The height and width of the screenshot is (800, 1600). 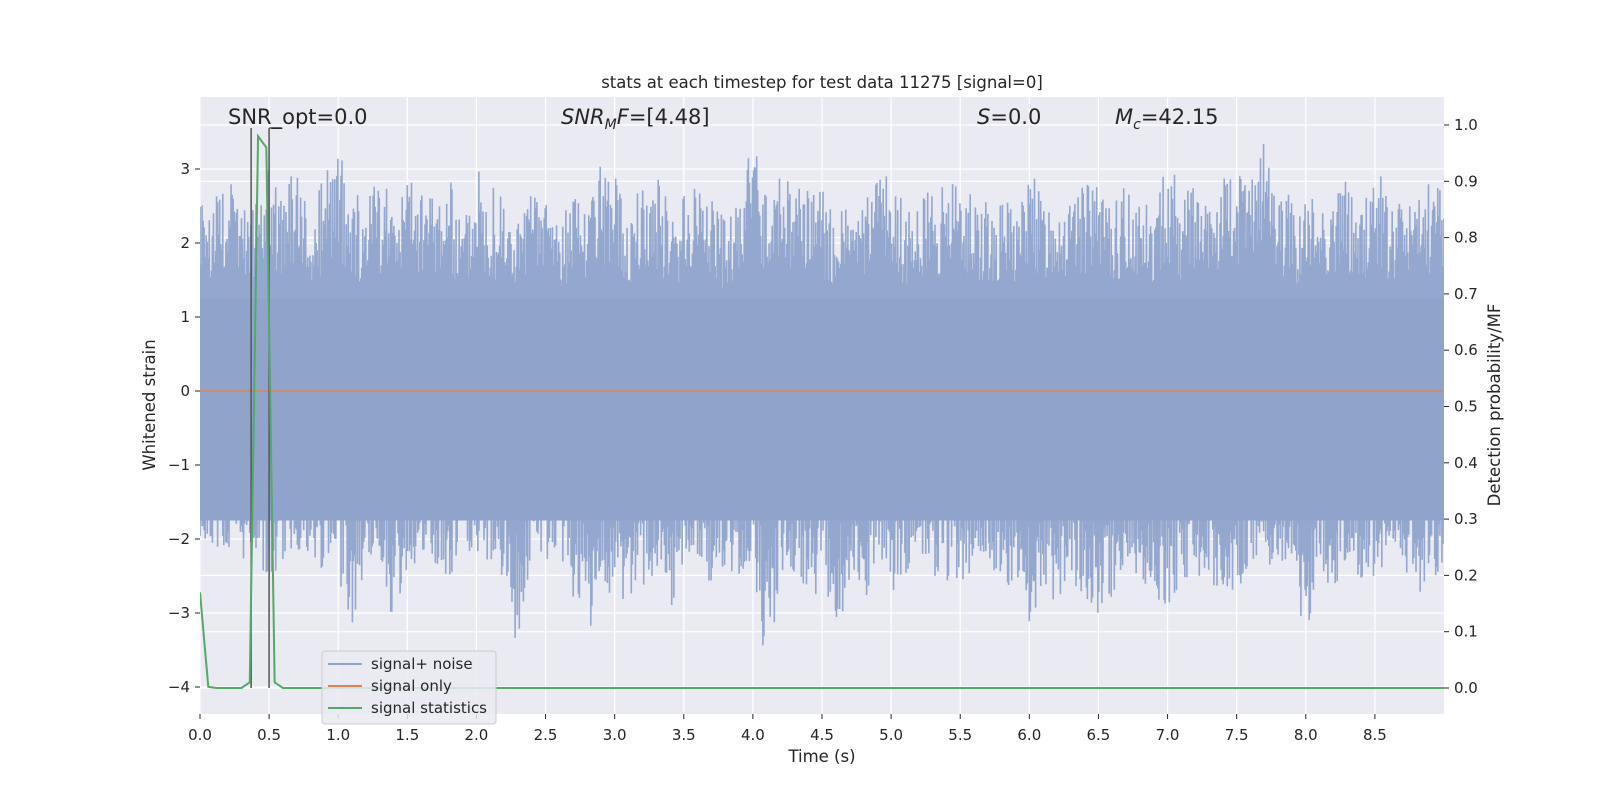 I want to click on y-tick-label: −4, so click(x=179, y=687).